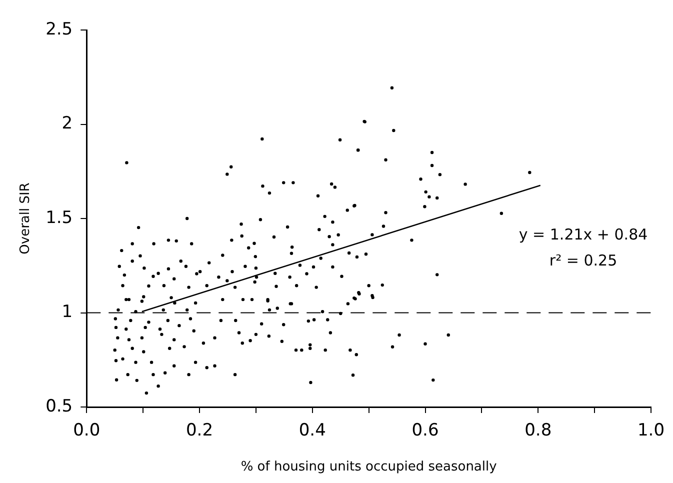 The height and width of the screenshot is (483, 673). I want to click on x-tick-label: 0.4, so click(312, 430).